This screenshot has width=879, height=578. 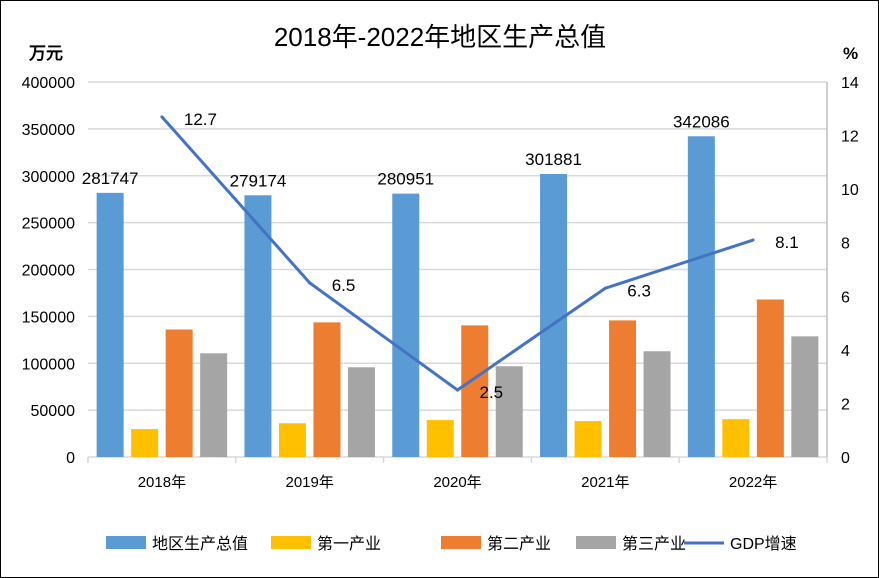 I want to click on line-data-label: 2.5, so click(x=492, y=392).